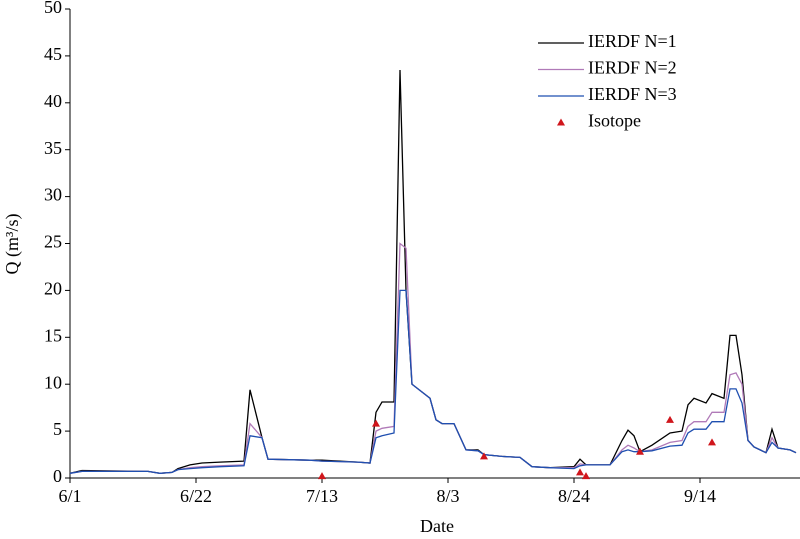 This screenshot has width=800, height=539. Describe the element at coordinates (437, 526) in the screenshot. I see `x-axis-label: Date` at that location.